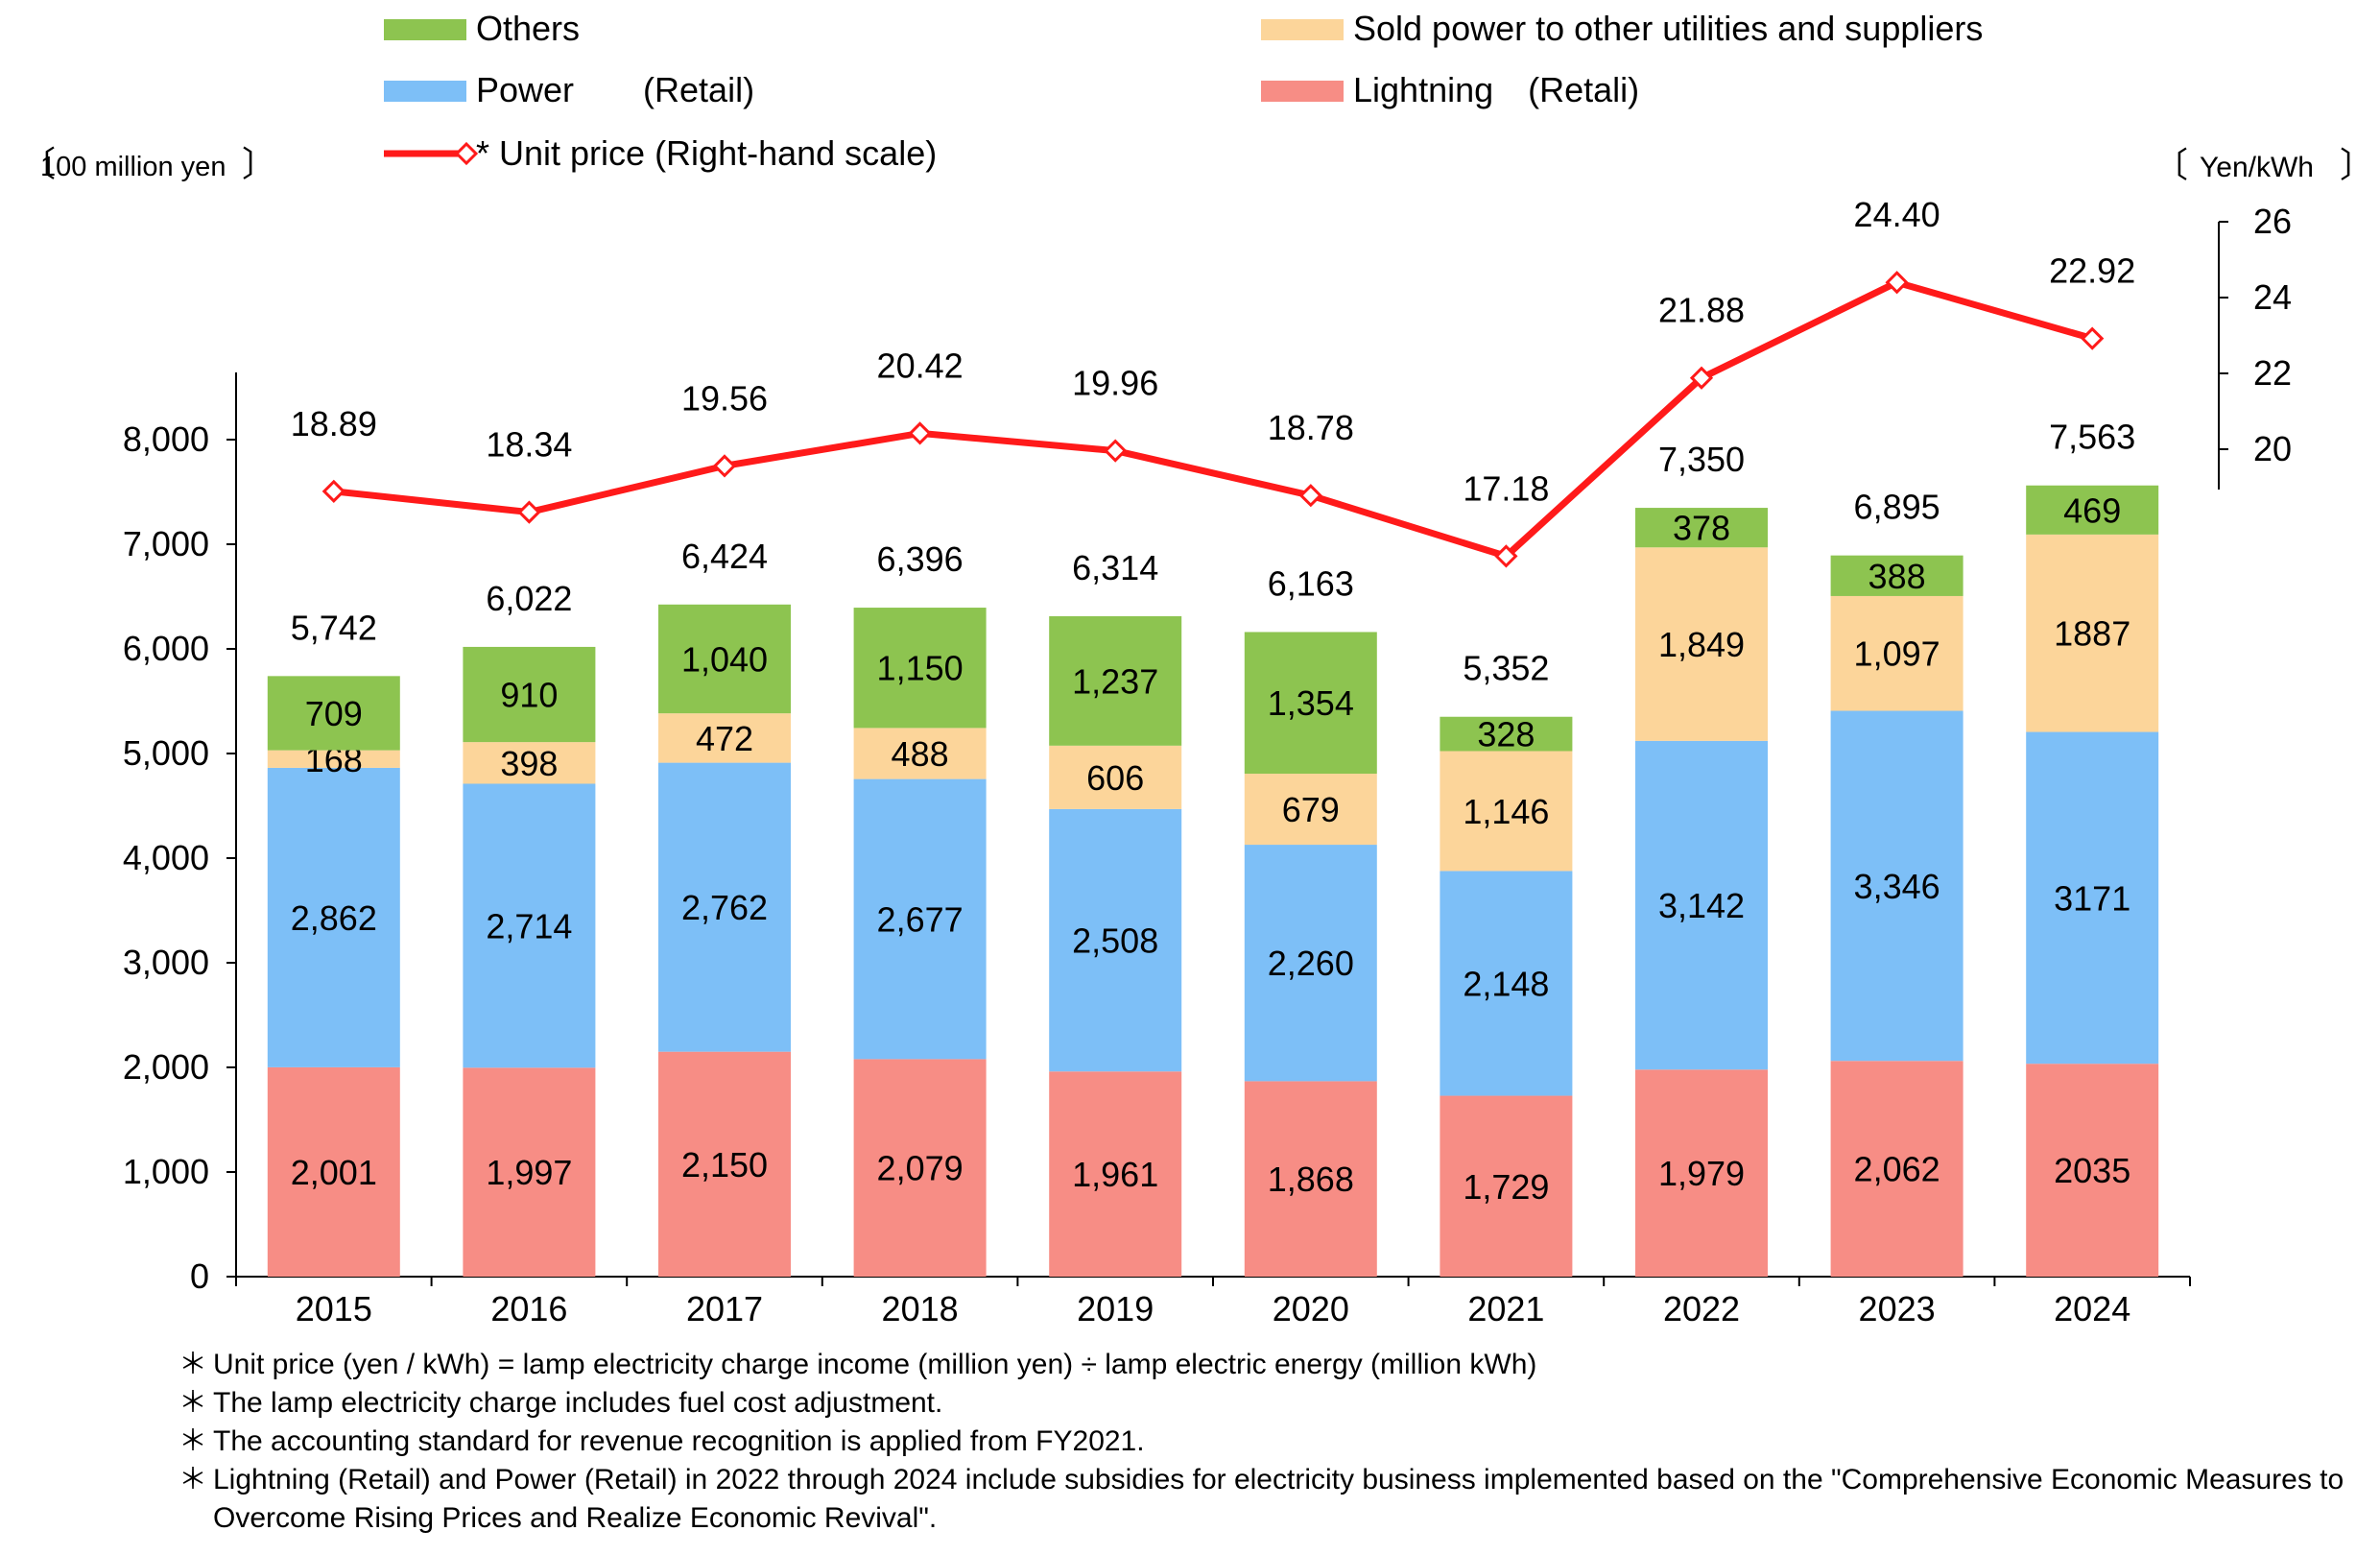 This screenshot has height=1555, width=2380. I want to click on x-tick-label: 2022, so click(1702, 1308).